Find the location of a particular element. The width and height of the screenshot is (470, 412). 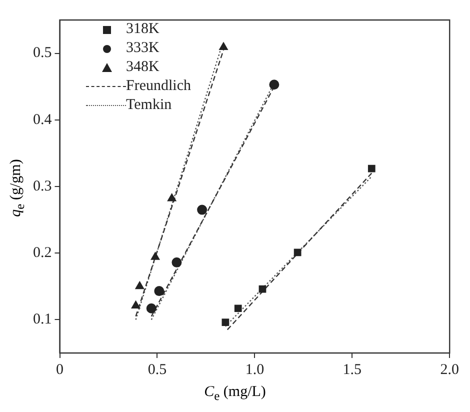

y-tick-label: 0.4 is located at coordinates (42, 120).